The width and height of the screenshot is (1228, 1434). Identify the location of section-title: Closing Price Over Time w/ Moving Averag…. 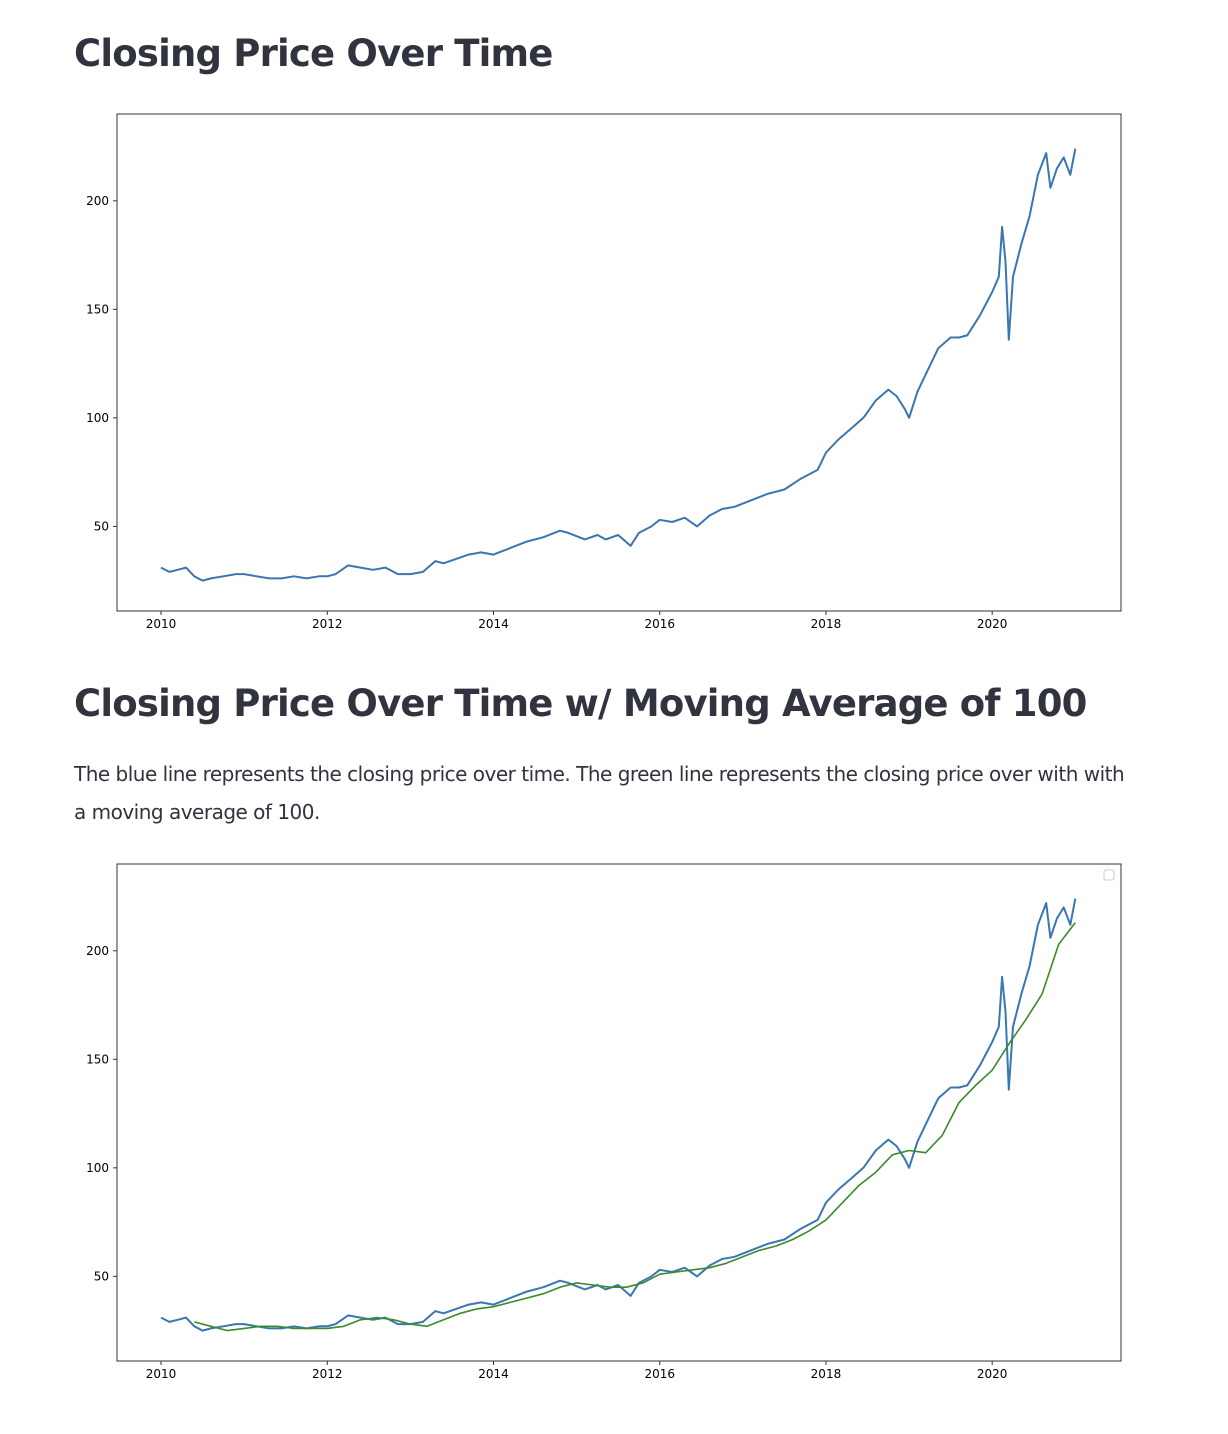
(580, 703).